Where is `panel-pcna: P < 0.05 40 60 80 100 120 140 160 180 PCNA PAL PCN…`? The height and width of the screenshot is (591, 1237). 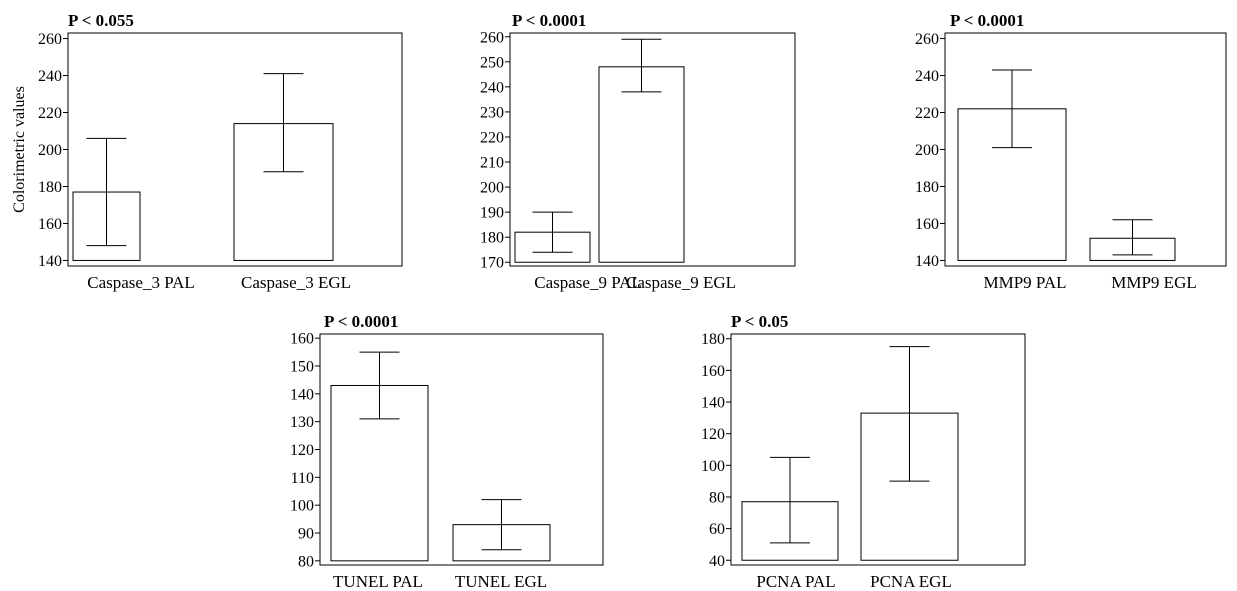 panel-pcna: P < 0.05 40 60 80 100 120 140 160 180 PCNA PAL PCN… is located at coordinates (863, 451).